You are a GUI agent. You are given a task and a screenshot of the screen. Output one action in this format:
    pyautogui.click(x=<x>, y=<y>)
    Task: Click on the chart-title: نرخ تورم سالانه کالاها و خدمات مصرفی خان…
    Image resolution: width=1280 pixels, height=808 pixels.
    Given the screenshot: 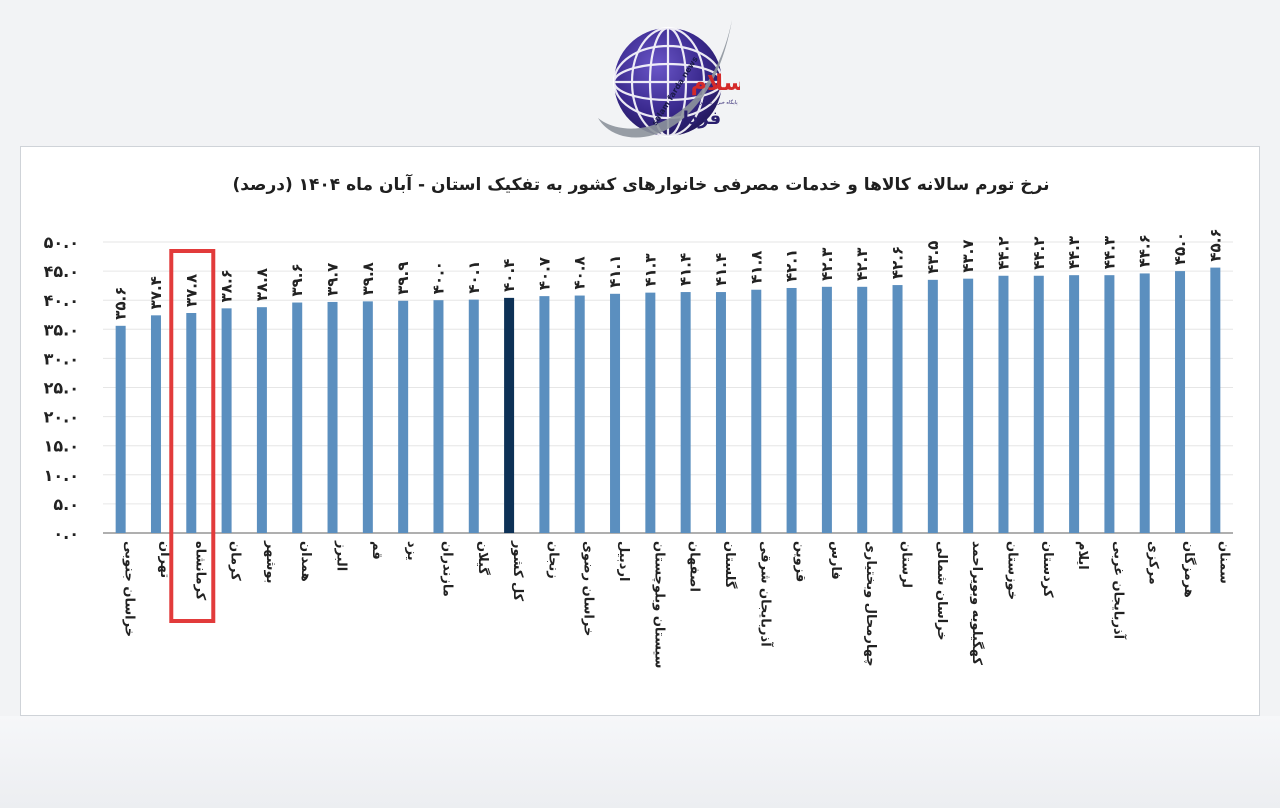 What is the action you would take?
    pyautogui.click(x=641, y=185)
    